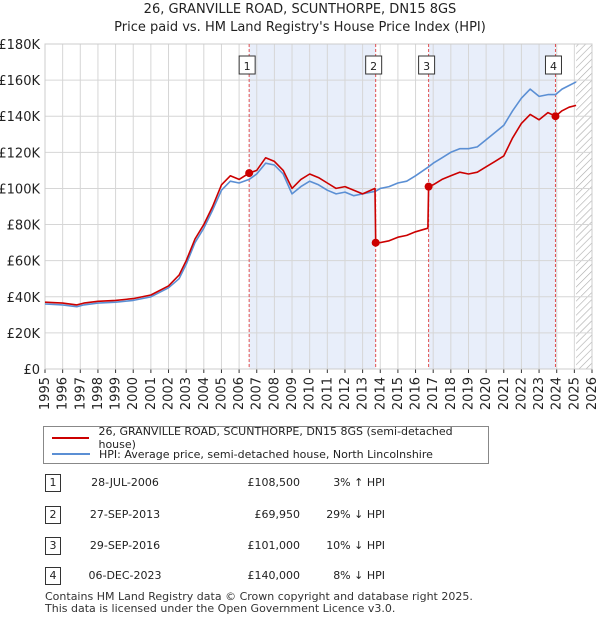 The image size is (600, 620). What do you see at coordinates (380, 393) in the screenshot?
I see `x-tick-label: 2014` at bounding box center [380, 393].